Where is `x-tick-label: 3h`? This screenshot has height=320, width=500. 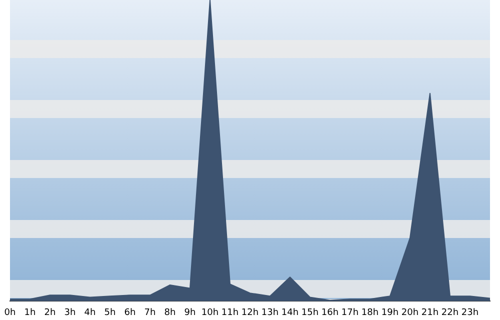 x-tick-label: 3h is located at coordinates (70, 313).